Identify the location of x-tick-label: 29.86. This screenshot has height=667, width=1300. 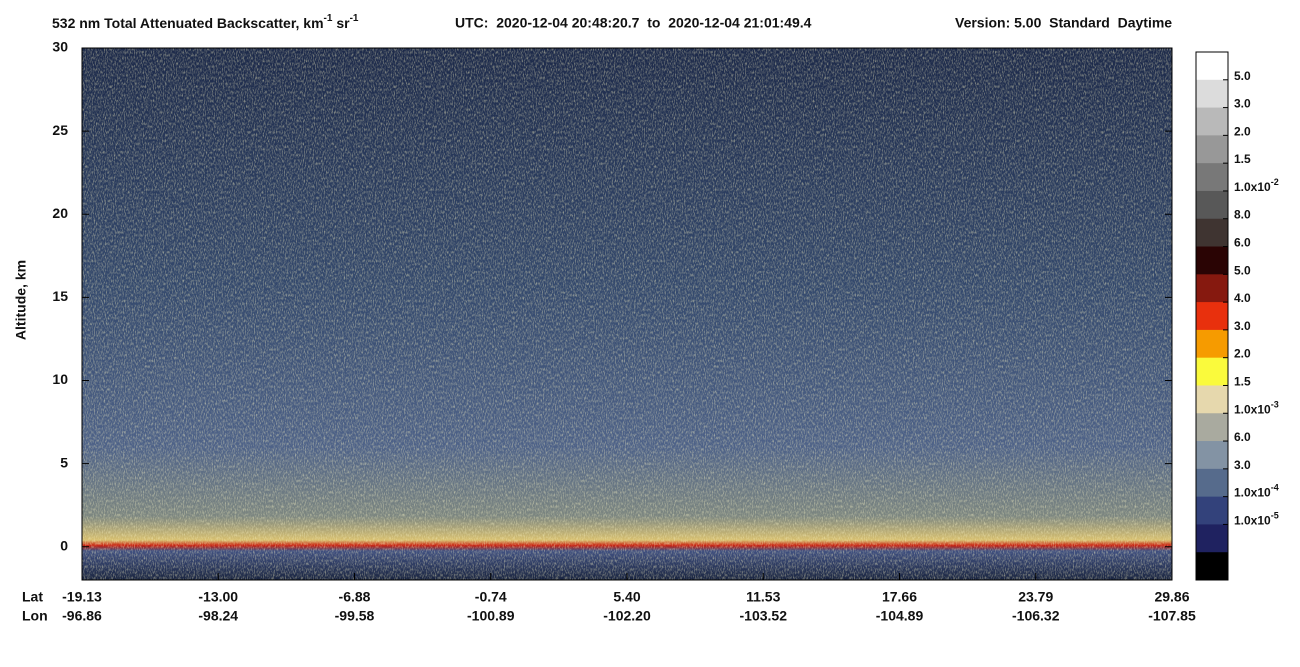
(1171, 597).